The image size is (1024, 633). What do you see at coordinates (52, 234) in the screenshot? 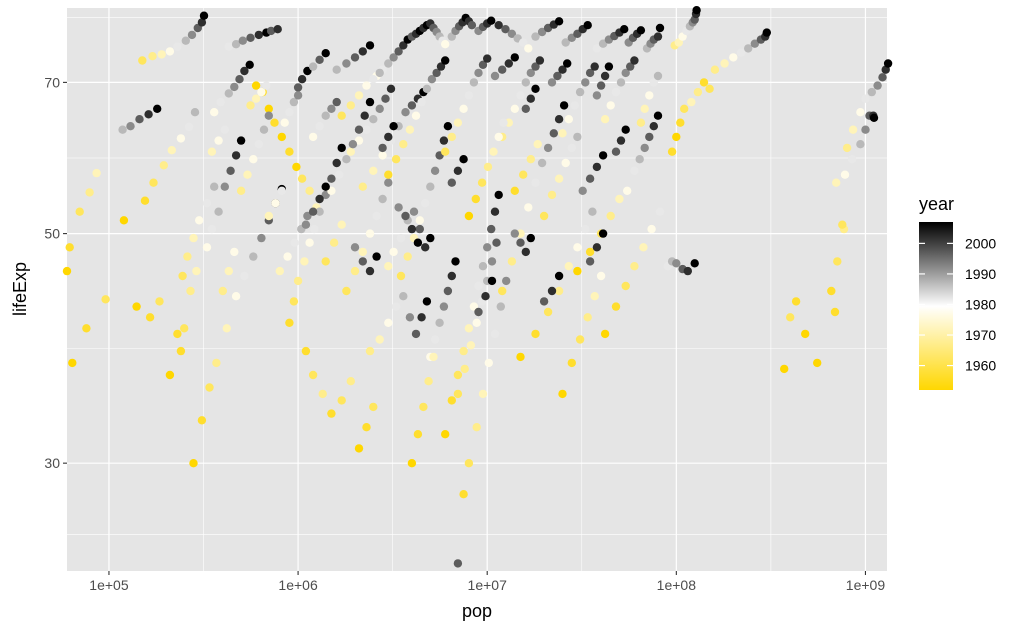
I see `y-tick-label: 50` at bounding box center [52, 234].